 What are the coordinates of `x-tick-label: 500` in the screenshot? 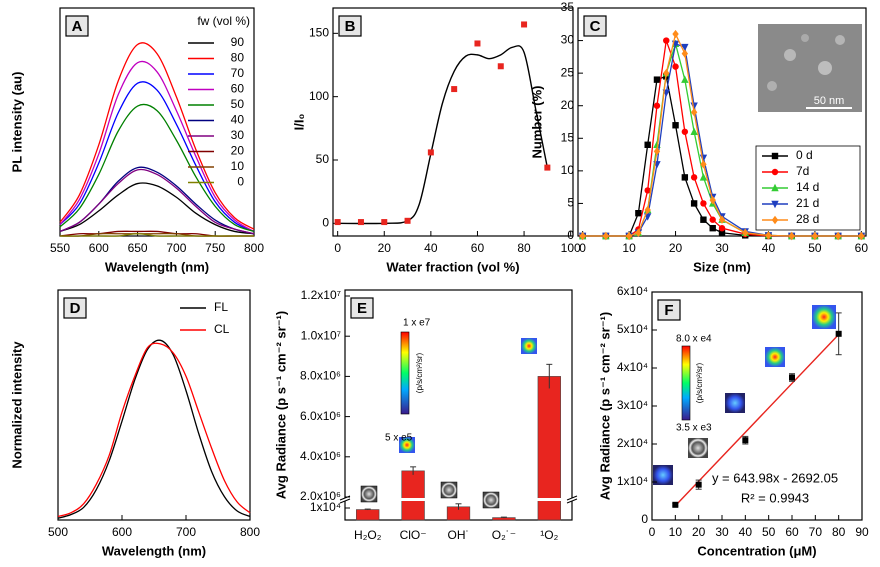 It's located at (58, 532).